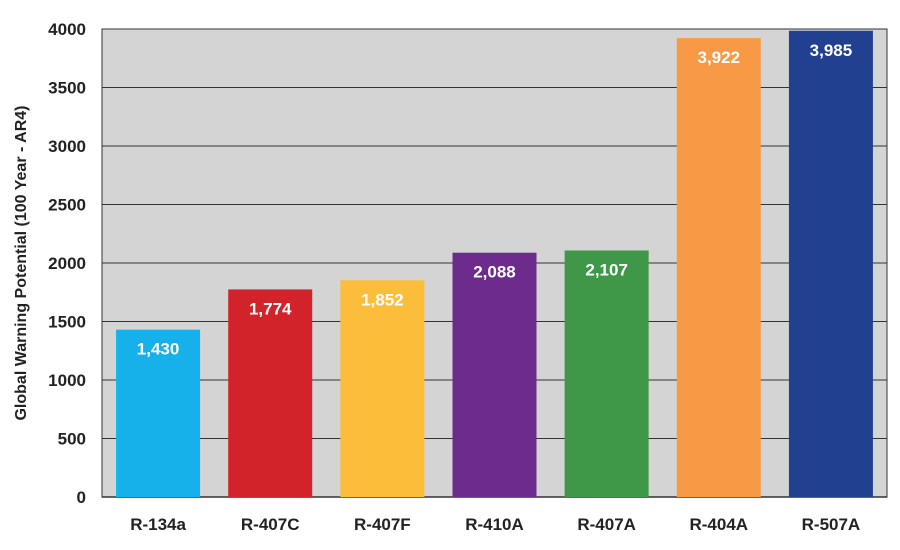 This screenshot has height=550, width=900. I want to click on data-label: 1,430, so click(158, 349).